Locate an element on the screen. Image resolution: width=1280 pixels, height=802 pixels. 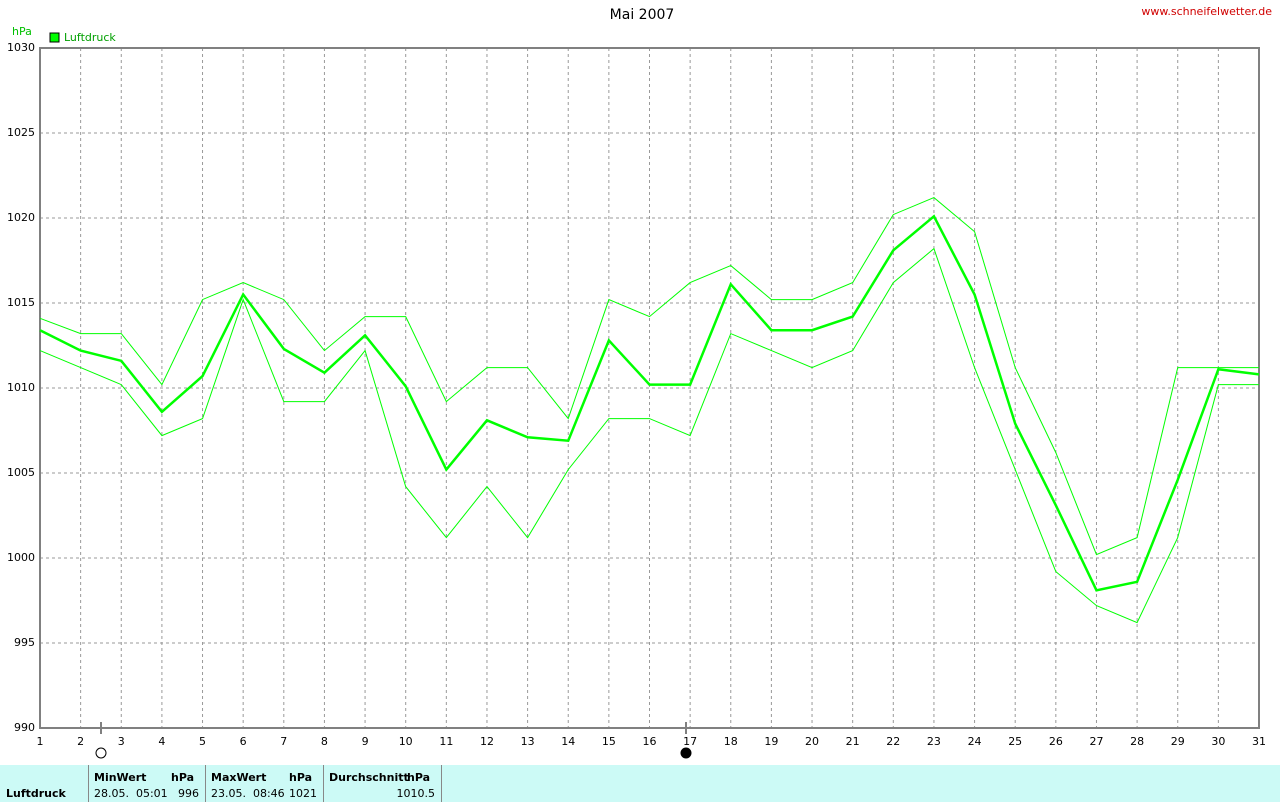
legend-swatch is located at coordinates (54, 37).